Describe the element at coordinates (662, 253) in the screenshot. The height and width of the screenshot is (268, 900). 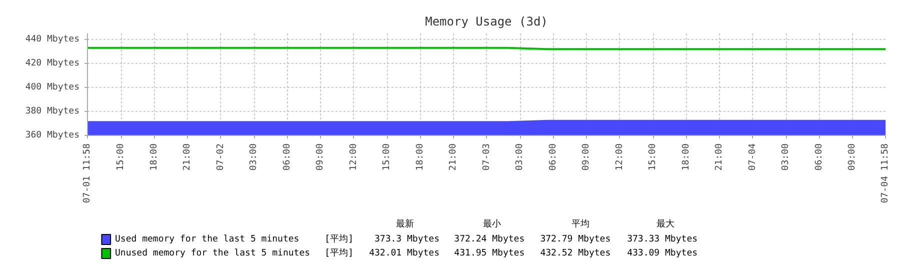
I see `text: 433.09 Mbytes` at that location.